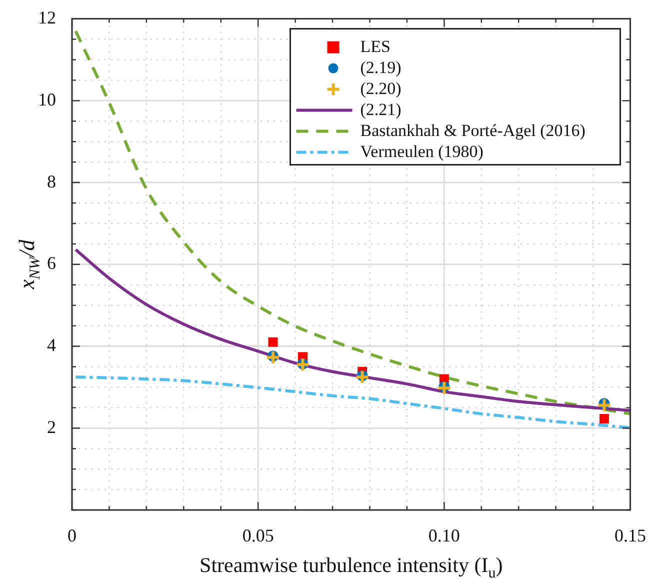 Image resolution: width=654 pixels, height=579 pixels. I want to click on x-tick-label: 0.10, so click(444, 536).